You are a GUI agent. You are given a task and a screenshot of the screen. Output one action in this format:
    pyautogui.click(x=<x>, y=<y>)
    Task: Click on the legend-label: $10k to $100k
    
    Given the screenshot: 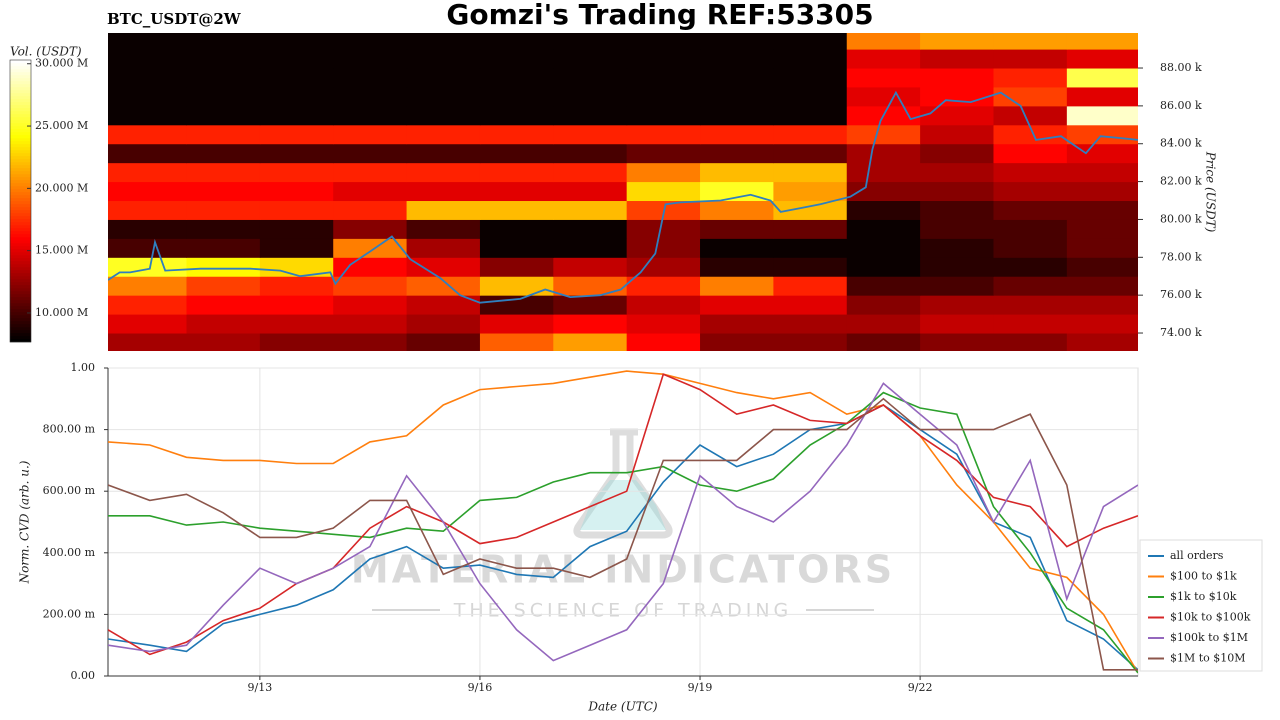 What is the action you would take?
    pyautogui.click(x=1210, y=617)
    